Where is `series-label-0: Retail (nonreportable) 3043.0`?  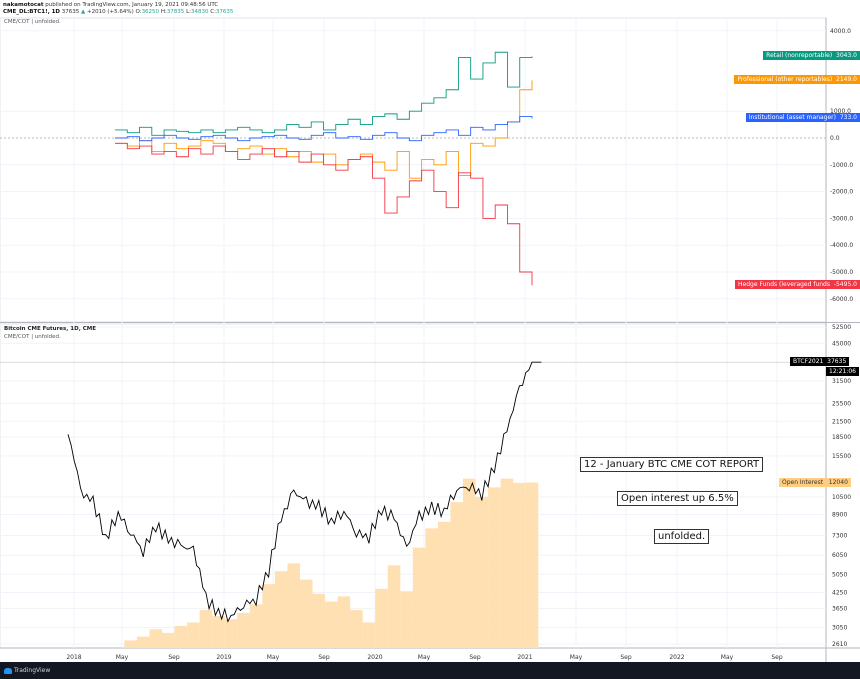
series-label-0: Retail (nonreportable) 3043.0 is located at coordinates (811, 56).